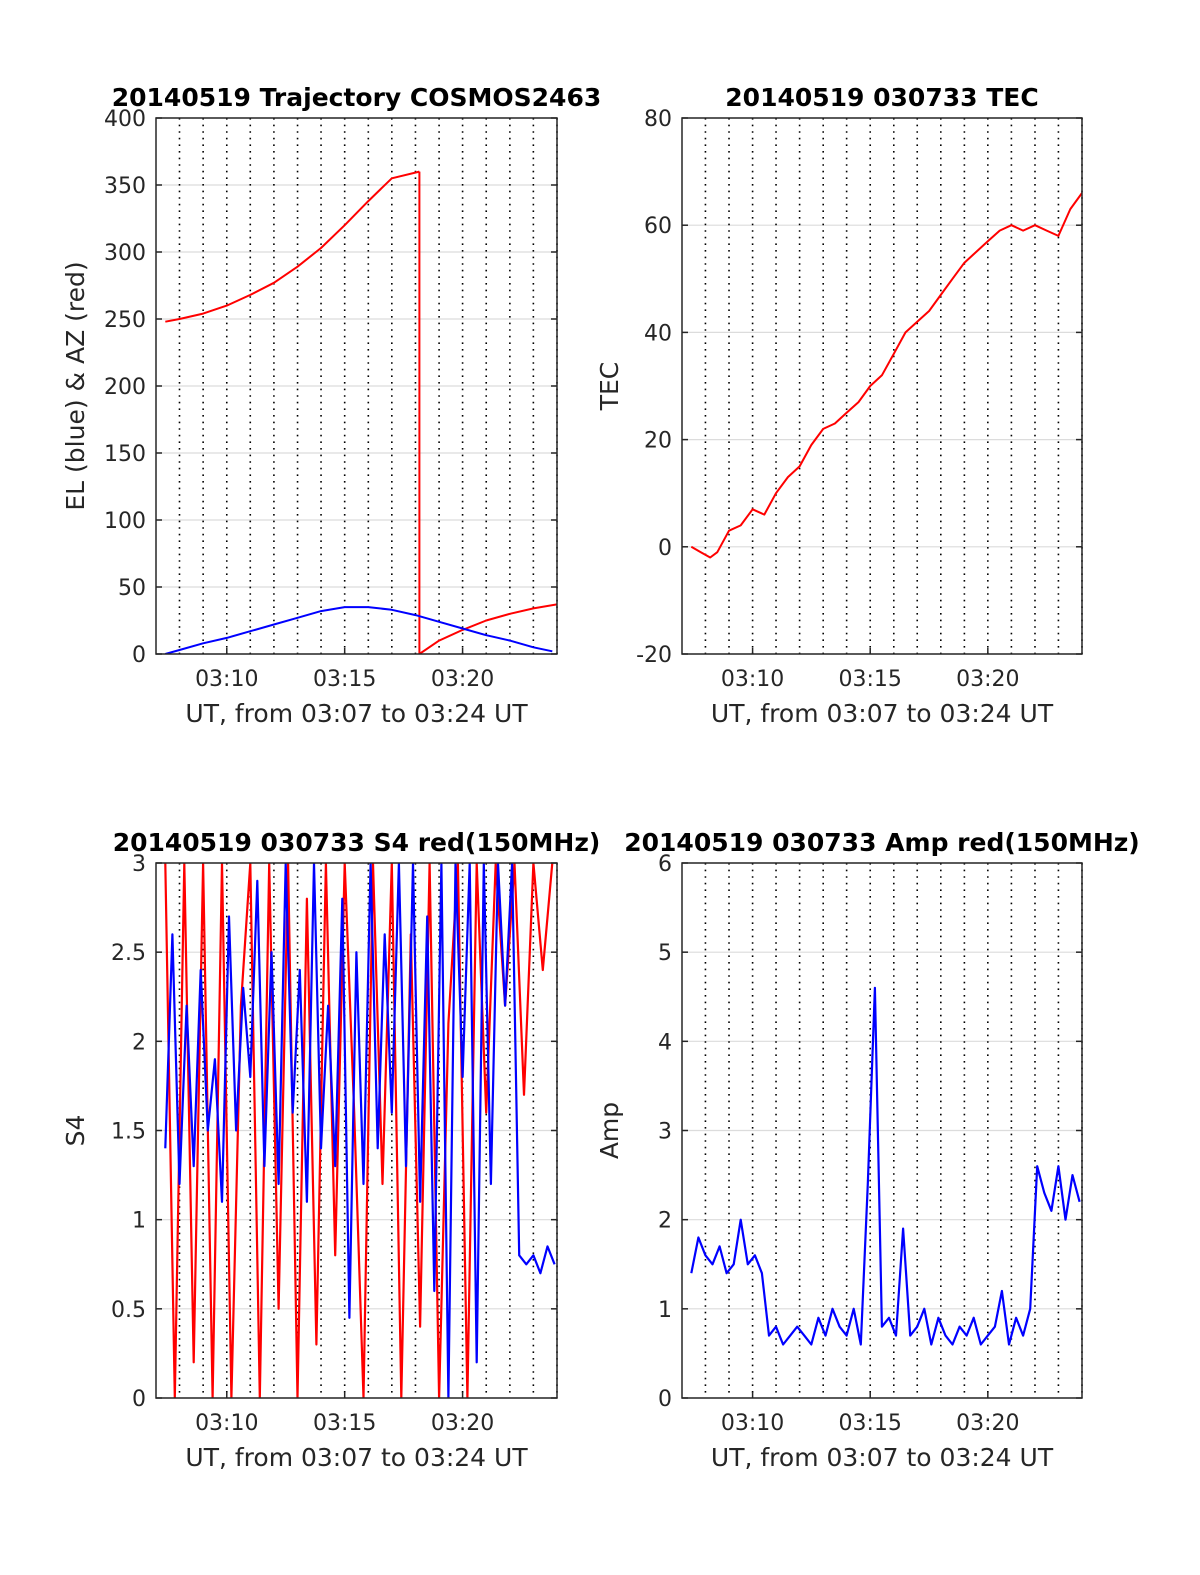 Image resolution: width=1200 pixels, height=1575 pixels. Describe the element at coordinates (132, 588) in the screenshot. I see `y-tick-label: 50` at that location.